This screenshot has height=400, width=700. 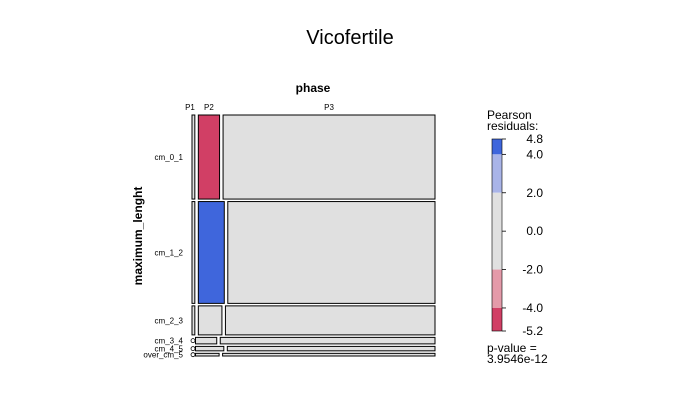 What do you see at coordinates (210, 348) in the screenshot?
I see `mosaic-tile-cm_4_5-P2` at bounding box center [210, 348].